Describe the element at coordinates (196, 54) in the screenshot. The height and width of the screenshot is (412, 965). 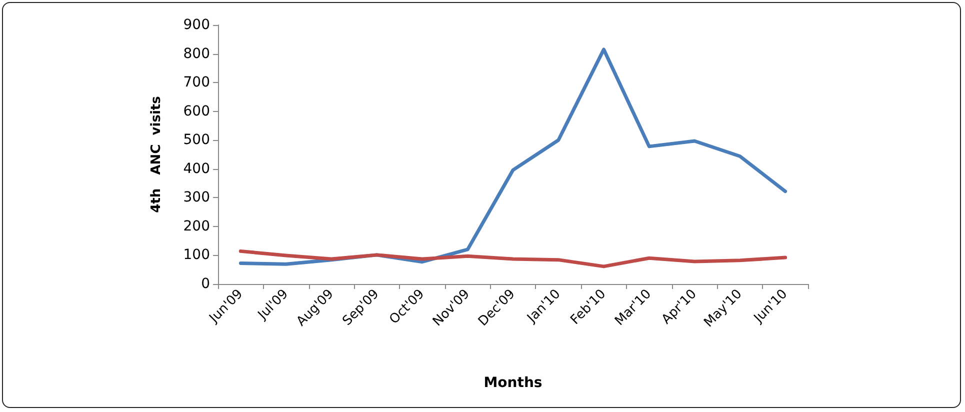
I see `y-tick-label: 800` at that location.